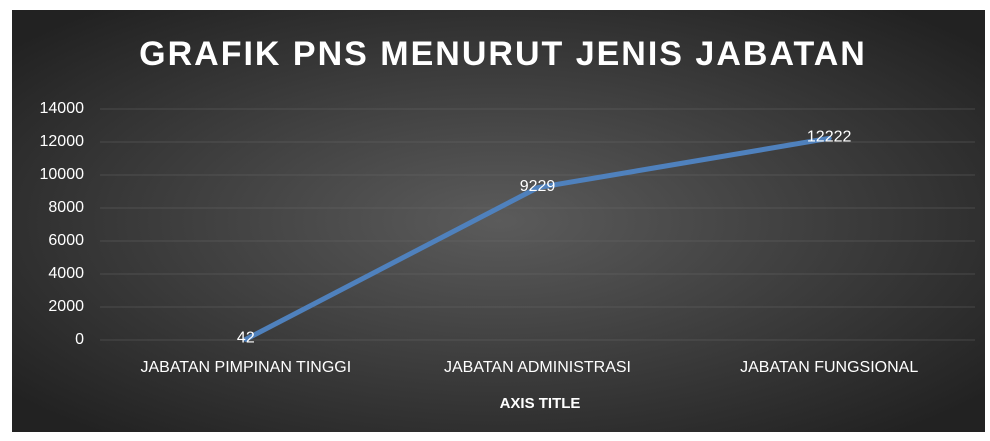 The image size is (990, 441). What do you see at coordinates (79, 339) in the screenshot?
I see `y-tick-label: 0` at bounding box center [79, 339].